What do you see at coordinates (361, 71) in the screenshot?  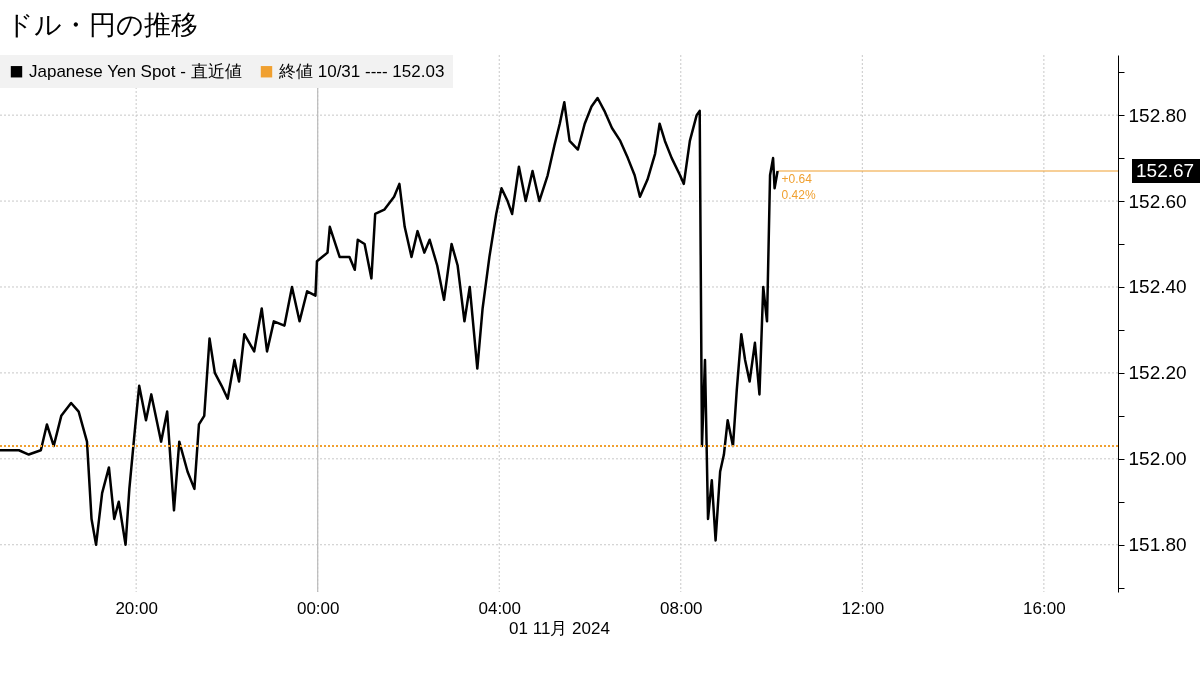 I see `legend-label: 終値 10/31 ---- 152.03` at bounding box center [361, 71].